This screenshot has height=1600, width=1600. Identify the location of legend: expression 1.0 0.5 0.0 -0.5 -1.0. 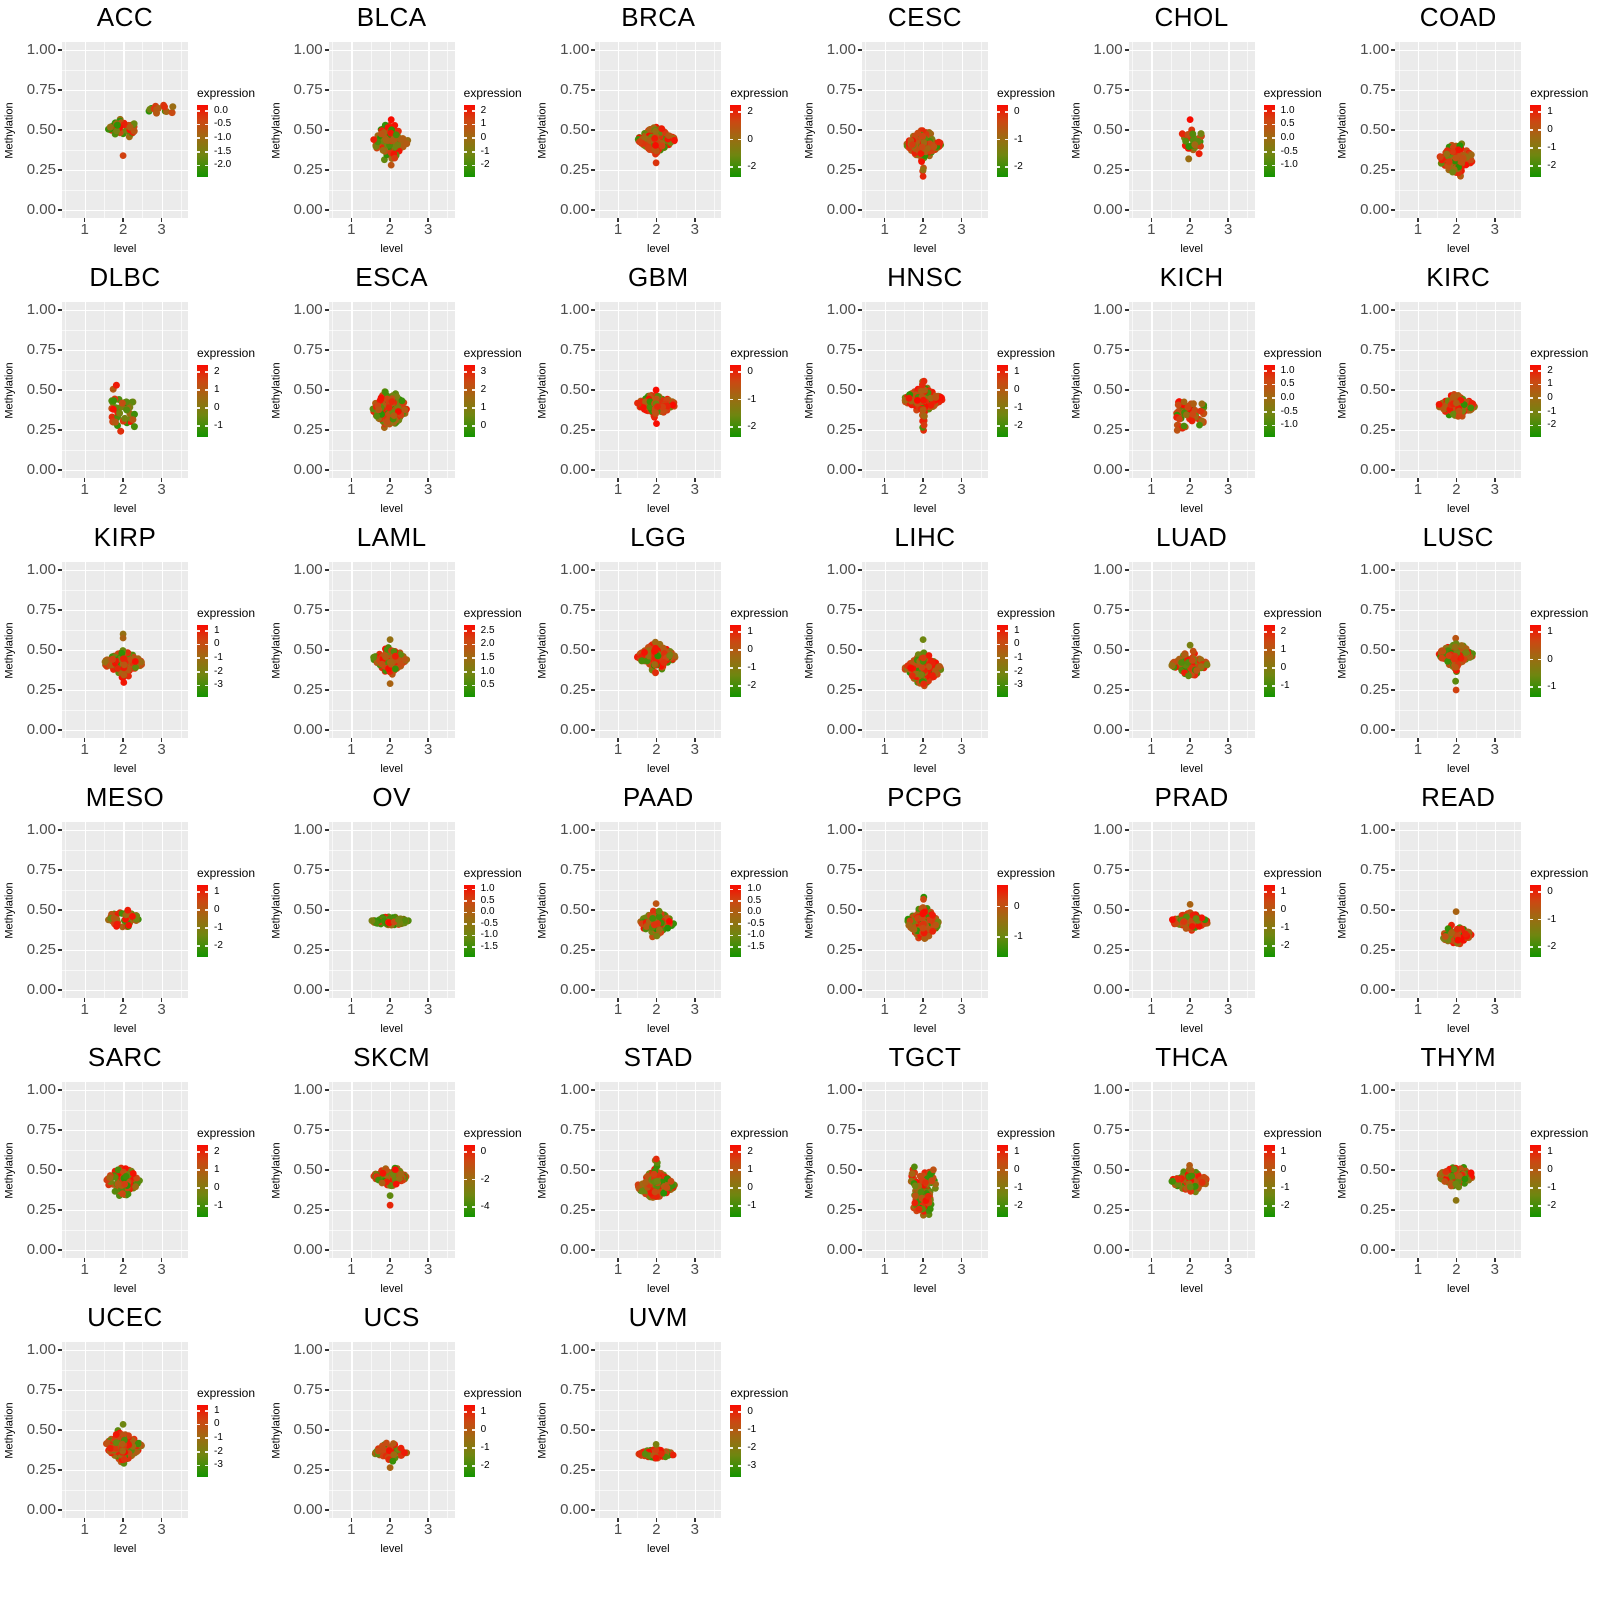
(1298, 391).